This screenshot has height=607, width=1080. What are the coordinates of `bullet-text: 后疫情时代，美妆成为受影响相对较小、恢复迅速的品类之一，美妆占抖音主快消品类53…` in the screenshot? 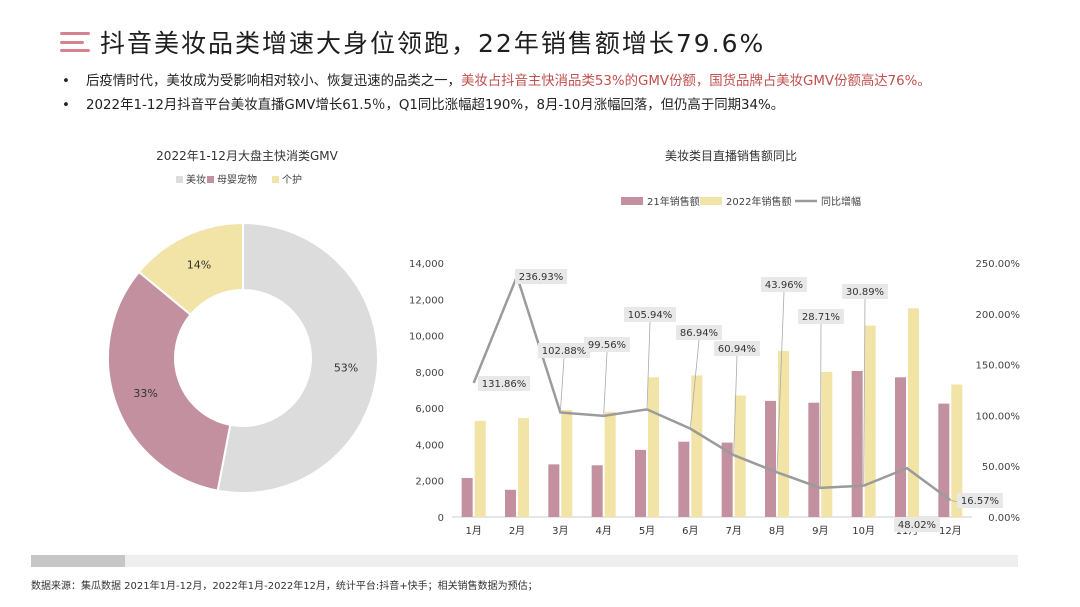 It's located at (508, 82).